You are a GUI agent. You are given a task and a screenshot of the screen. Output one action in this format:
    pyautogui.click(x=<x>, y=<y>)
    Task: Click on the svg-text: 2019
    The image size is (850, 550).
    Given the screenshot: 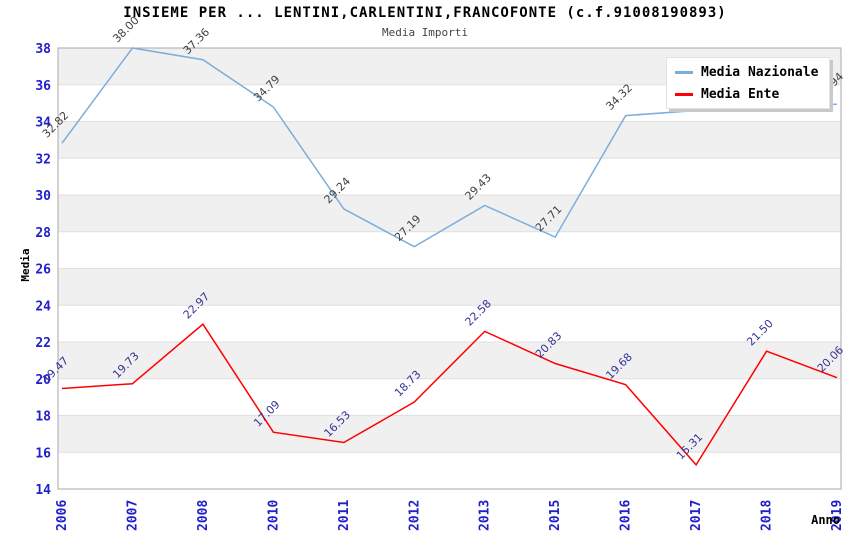 What is the action you would take?
    pyautogui.click(x=837, y=515)
    